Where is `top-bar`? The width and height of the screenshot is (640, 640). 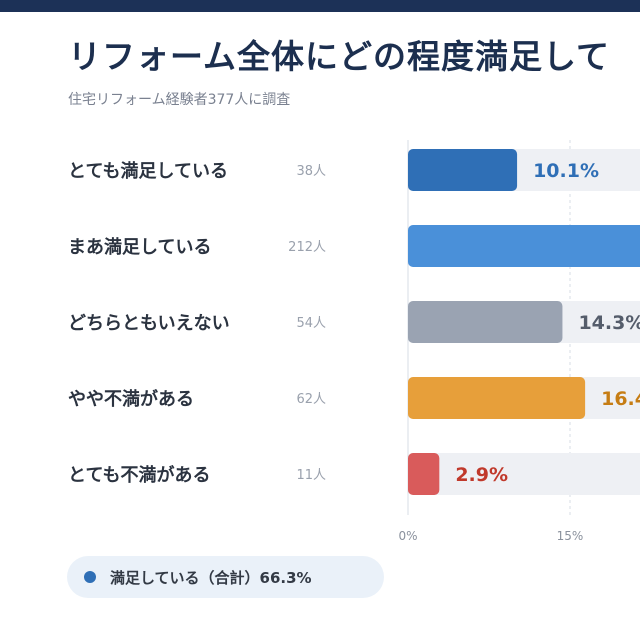 top-bar is located at coordinates (320, 6).